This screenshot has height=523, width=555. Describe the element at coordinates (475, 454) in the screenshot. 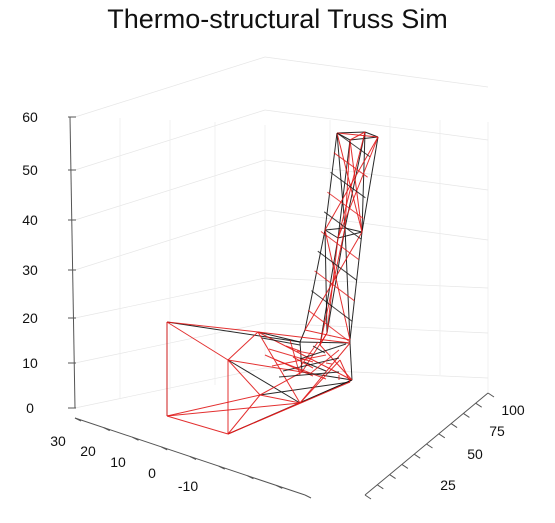

I see `y-tick-label: 50` at that location.